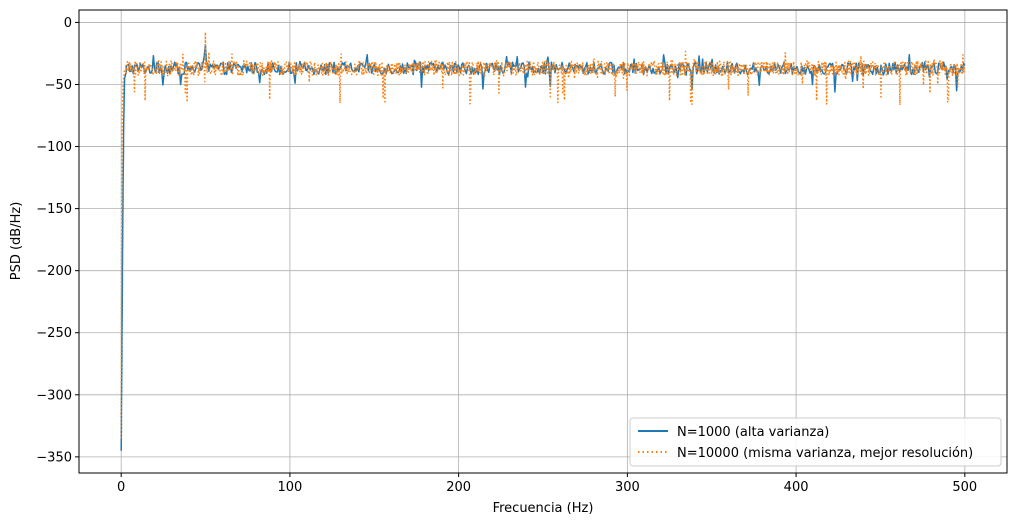 The image size is (1017, 525). I want to click on y-tick-label: −150, so click(54, 209).